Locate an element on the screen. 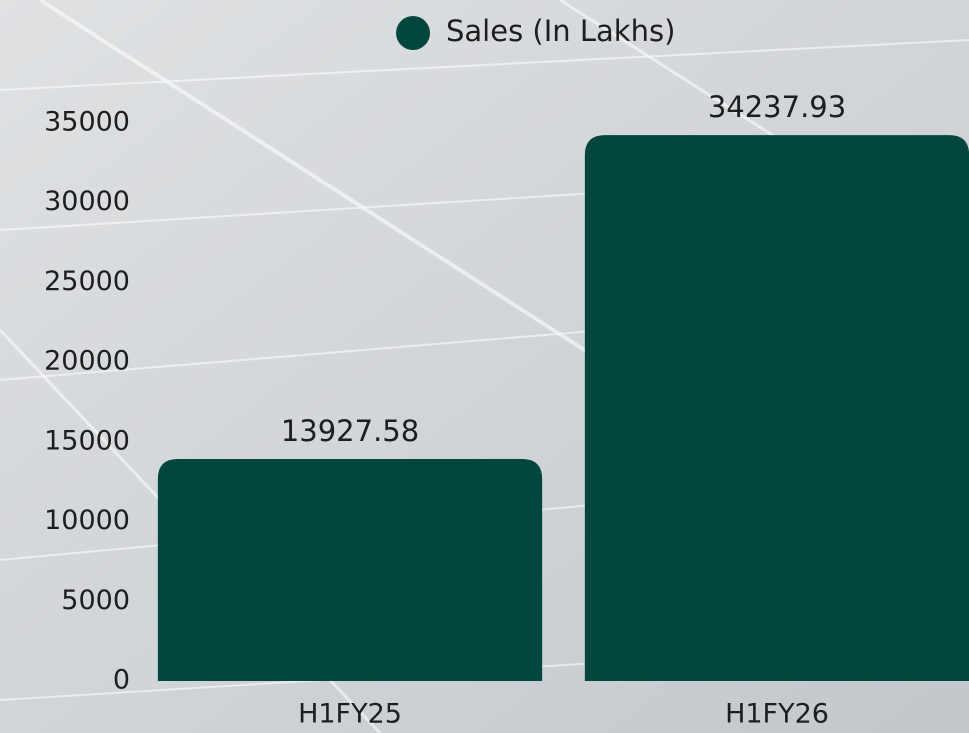  y-tick-label: 30000 is located at coordinates (87, 201).